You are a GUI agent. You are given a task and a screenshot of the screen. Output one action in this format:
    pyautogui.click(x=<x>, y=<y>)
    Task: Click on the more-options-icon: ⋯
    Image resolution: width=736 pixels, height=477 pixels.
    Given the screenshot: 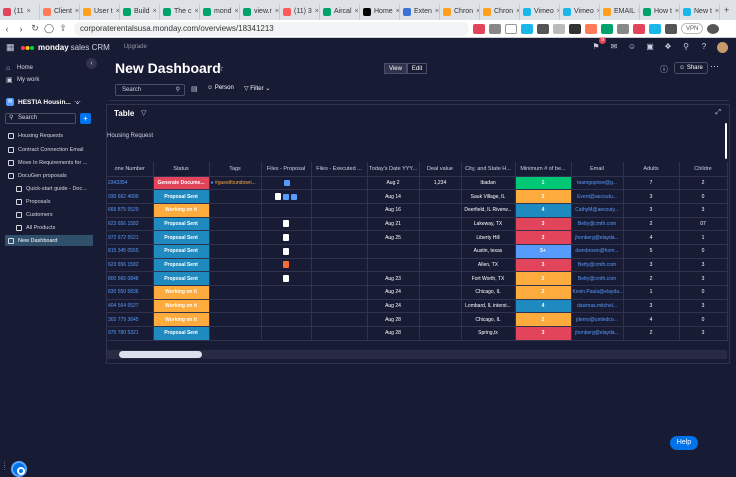 What is the action you would take?
    pyautogui.click(x=77, y=102)
    